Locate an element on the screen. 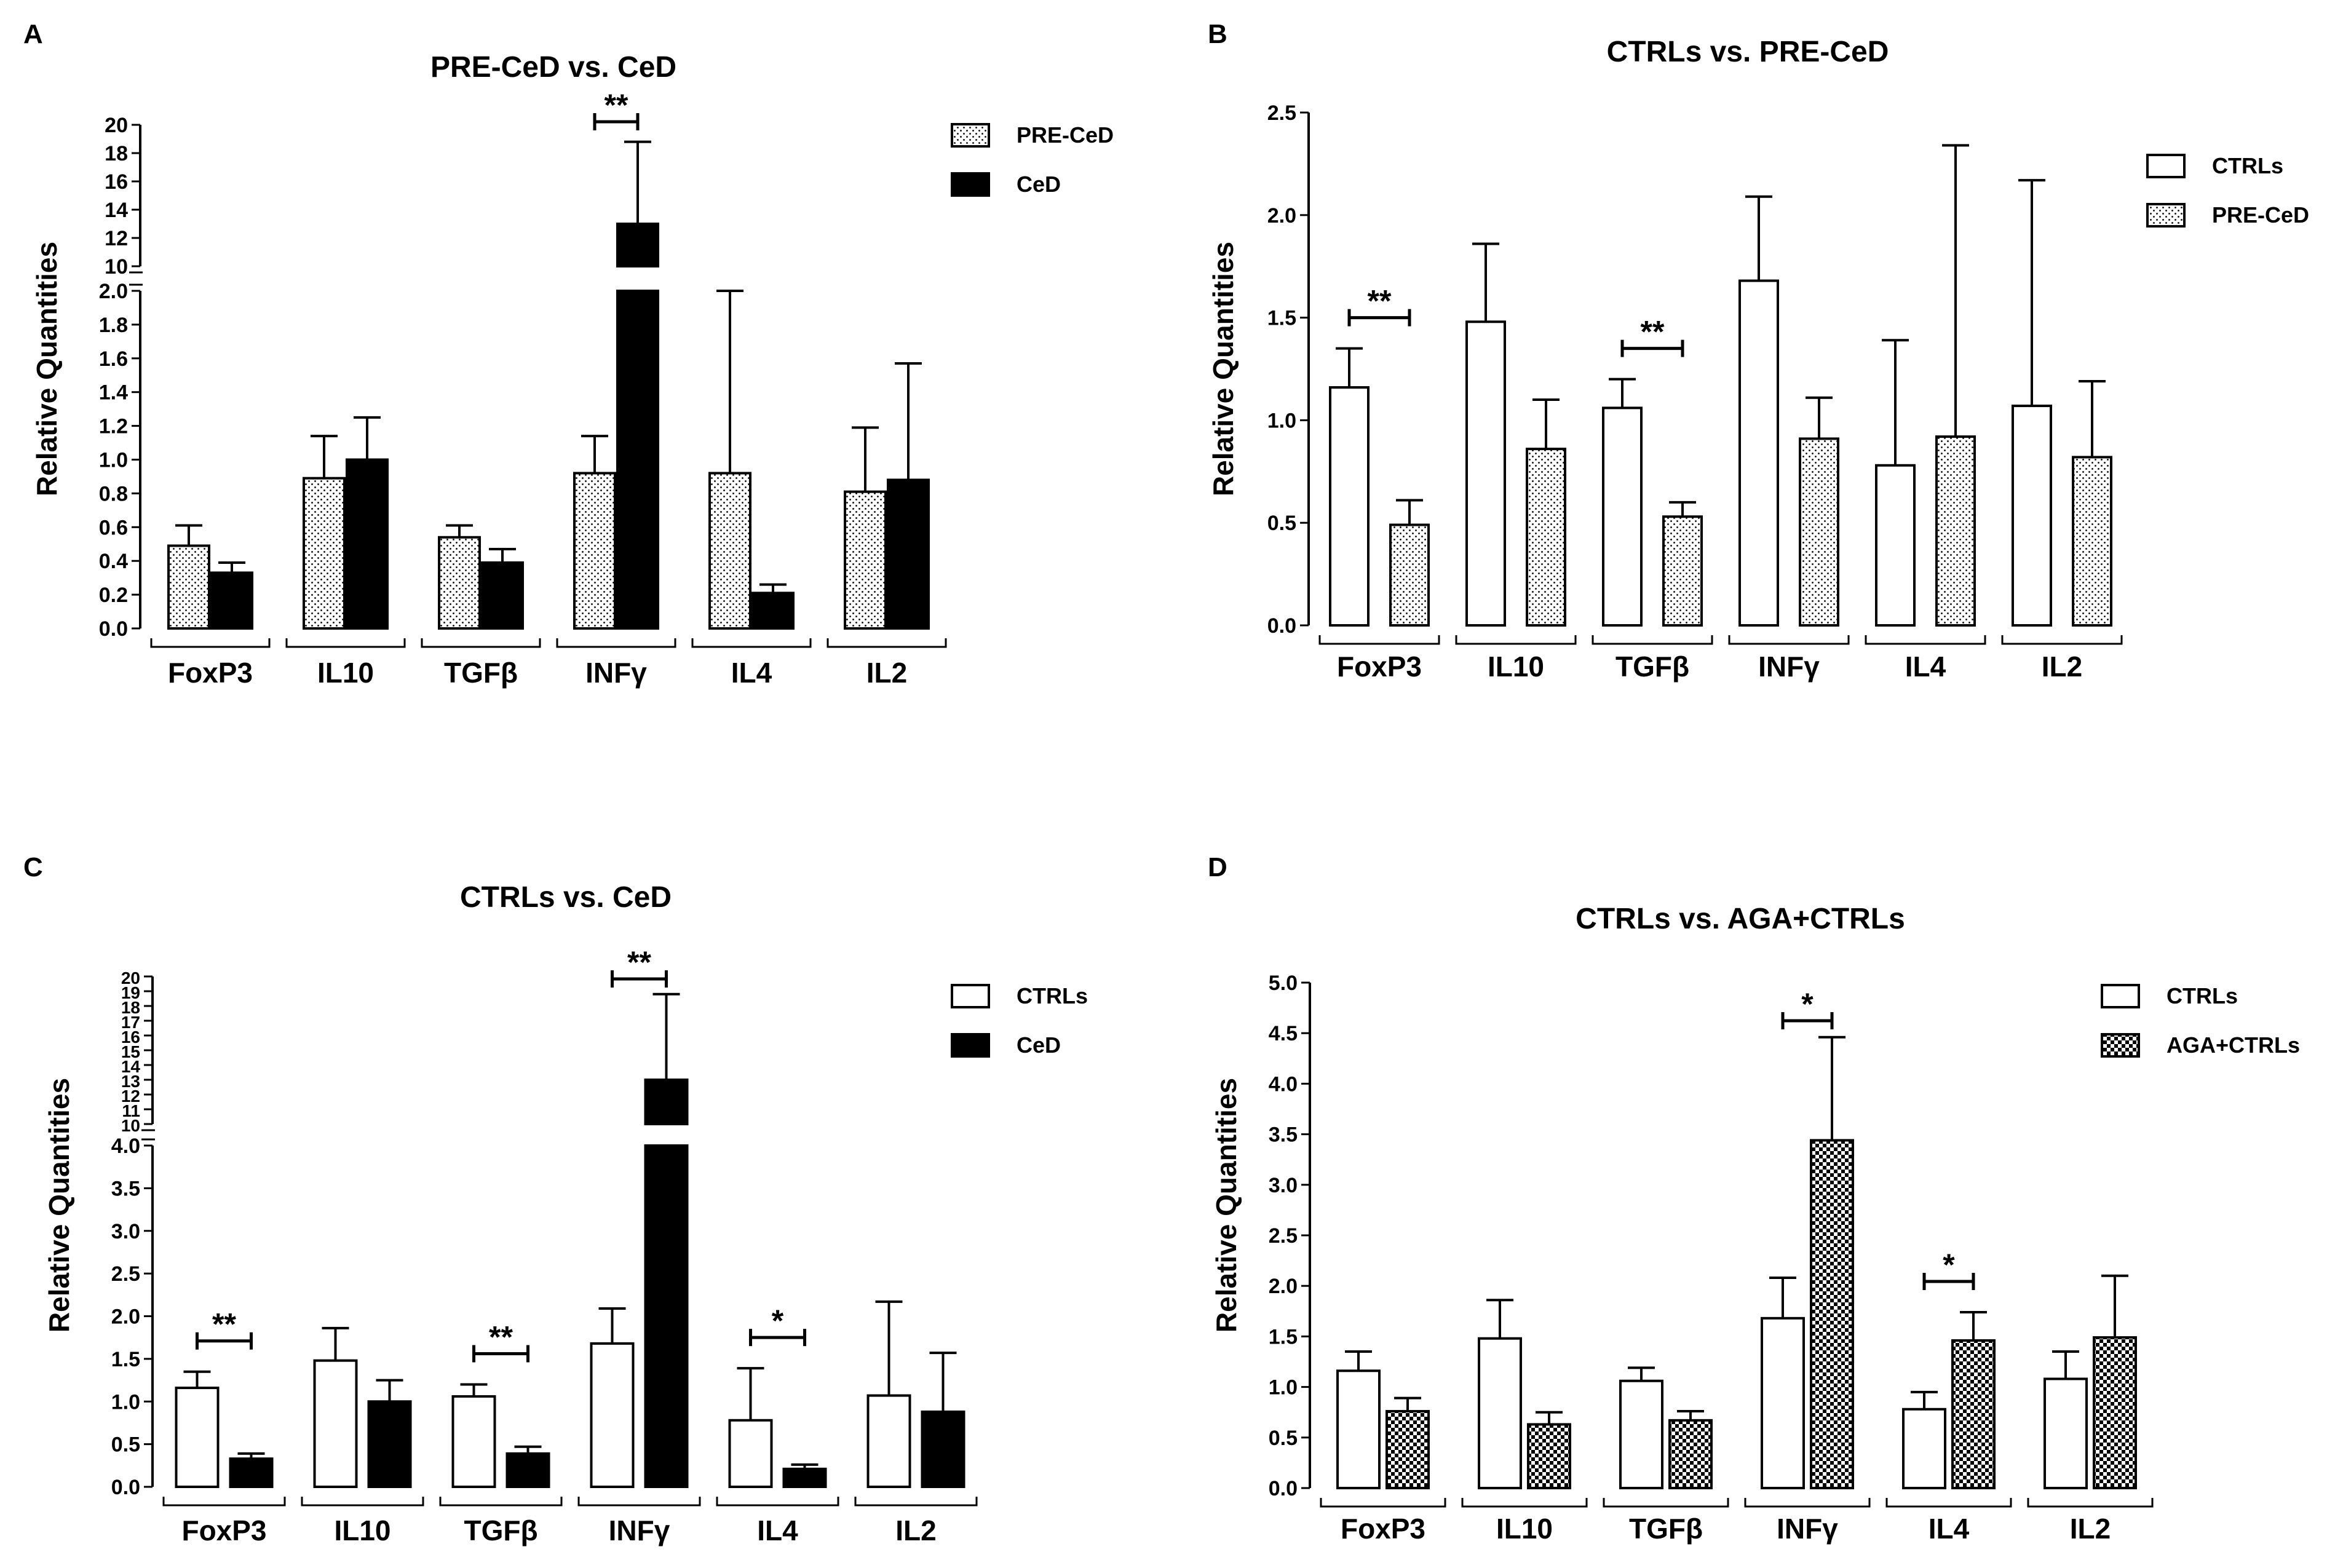 The image size is (2335, 1568). y-tick-label: 13 is located at coordinates (130, 1081).